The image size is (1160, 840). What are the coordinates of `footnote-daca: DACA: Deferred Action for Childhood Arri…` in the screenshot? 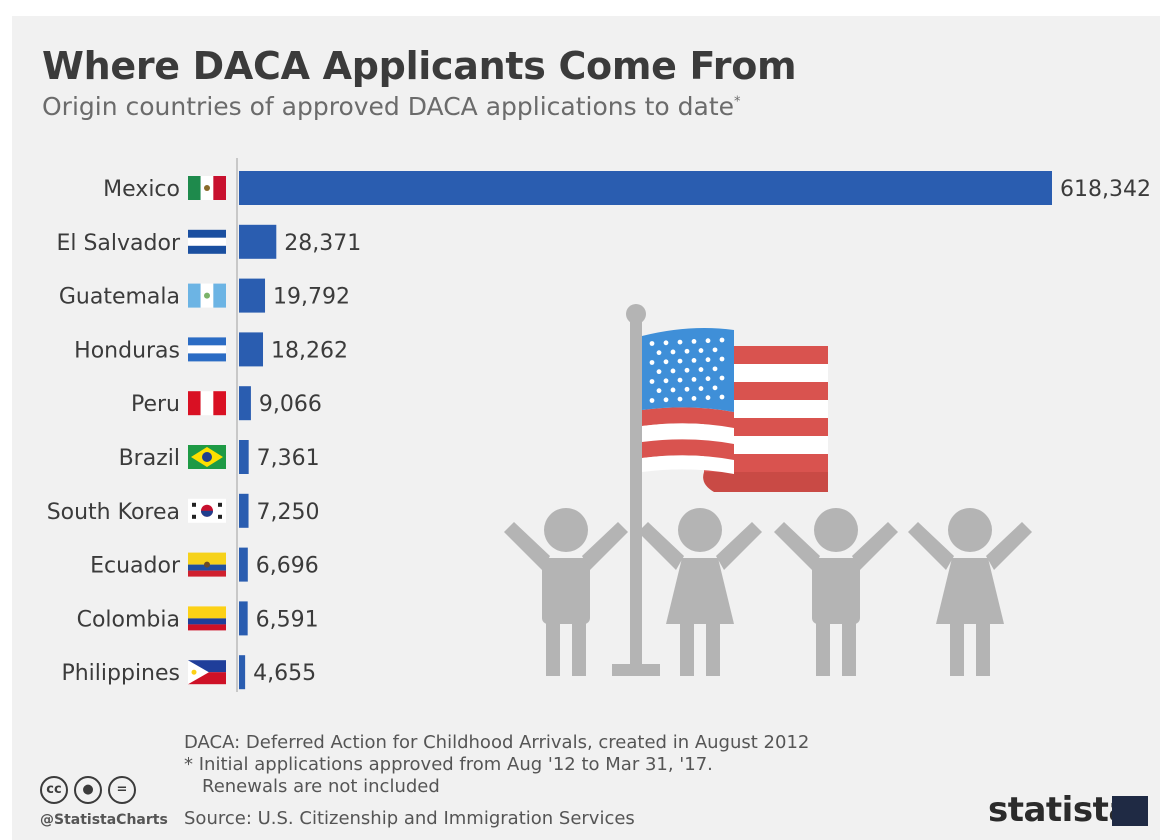 It's located at (497, 742).